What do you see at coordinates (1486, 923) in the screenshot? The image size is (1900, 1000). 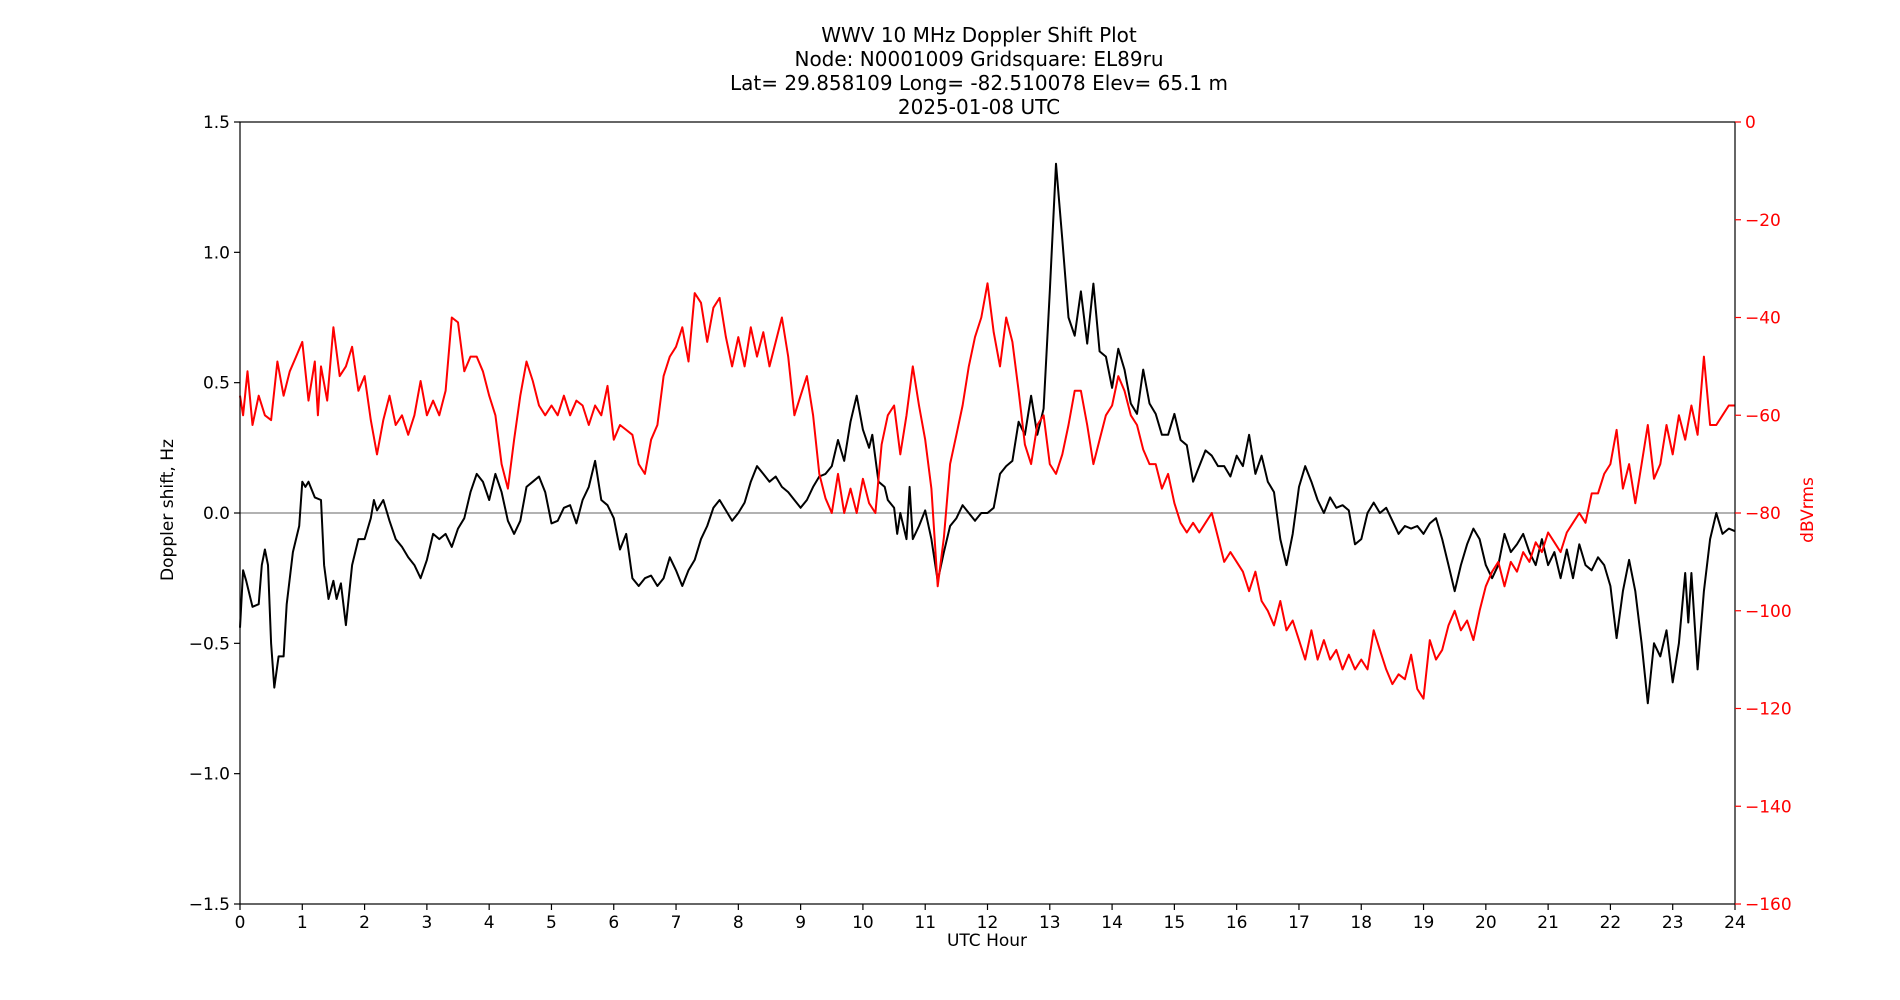 I see `x-tick-label: 20` at bounding box center [1486, 923].